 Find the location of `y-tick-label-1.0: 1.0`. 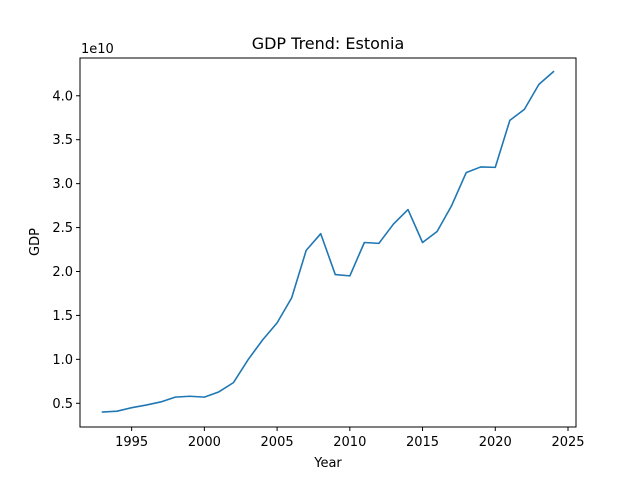

y-tick-label-1.0: 1.0 is located at coordinates (62, 360).